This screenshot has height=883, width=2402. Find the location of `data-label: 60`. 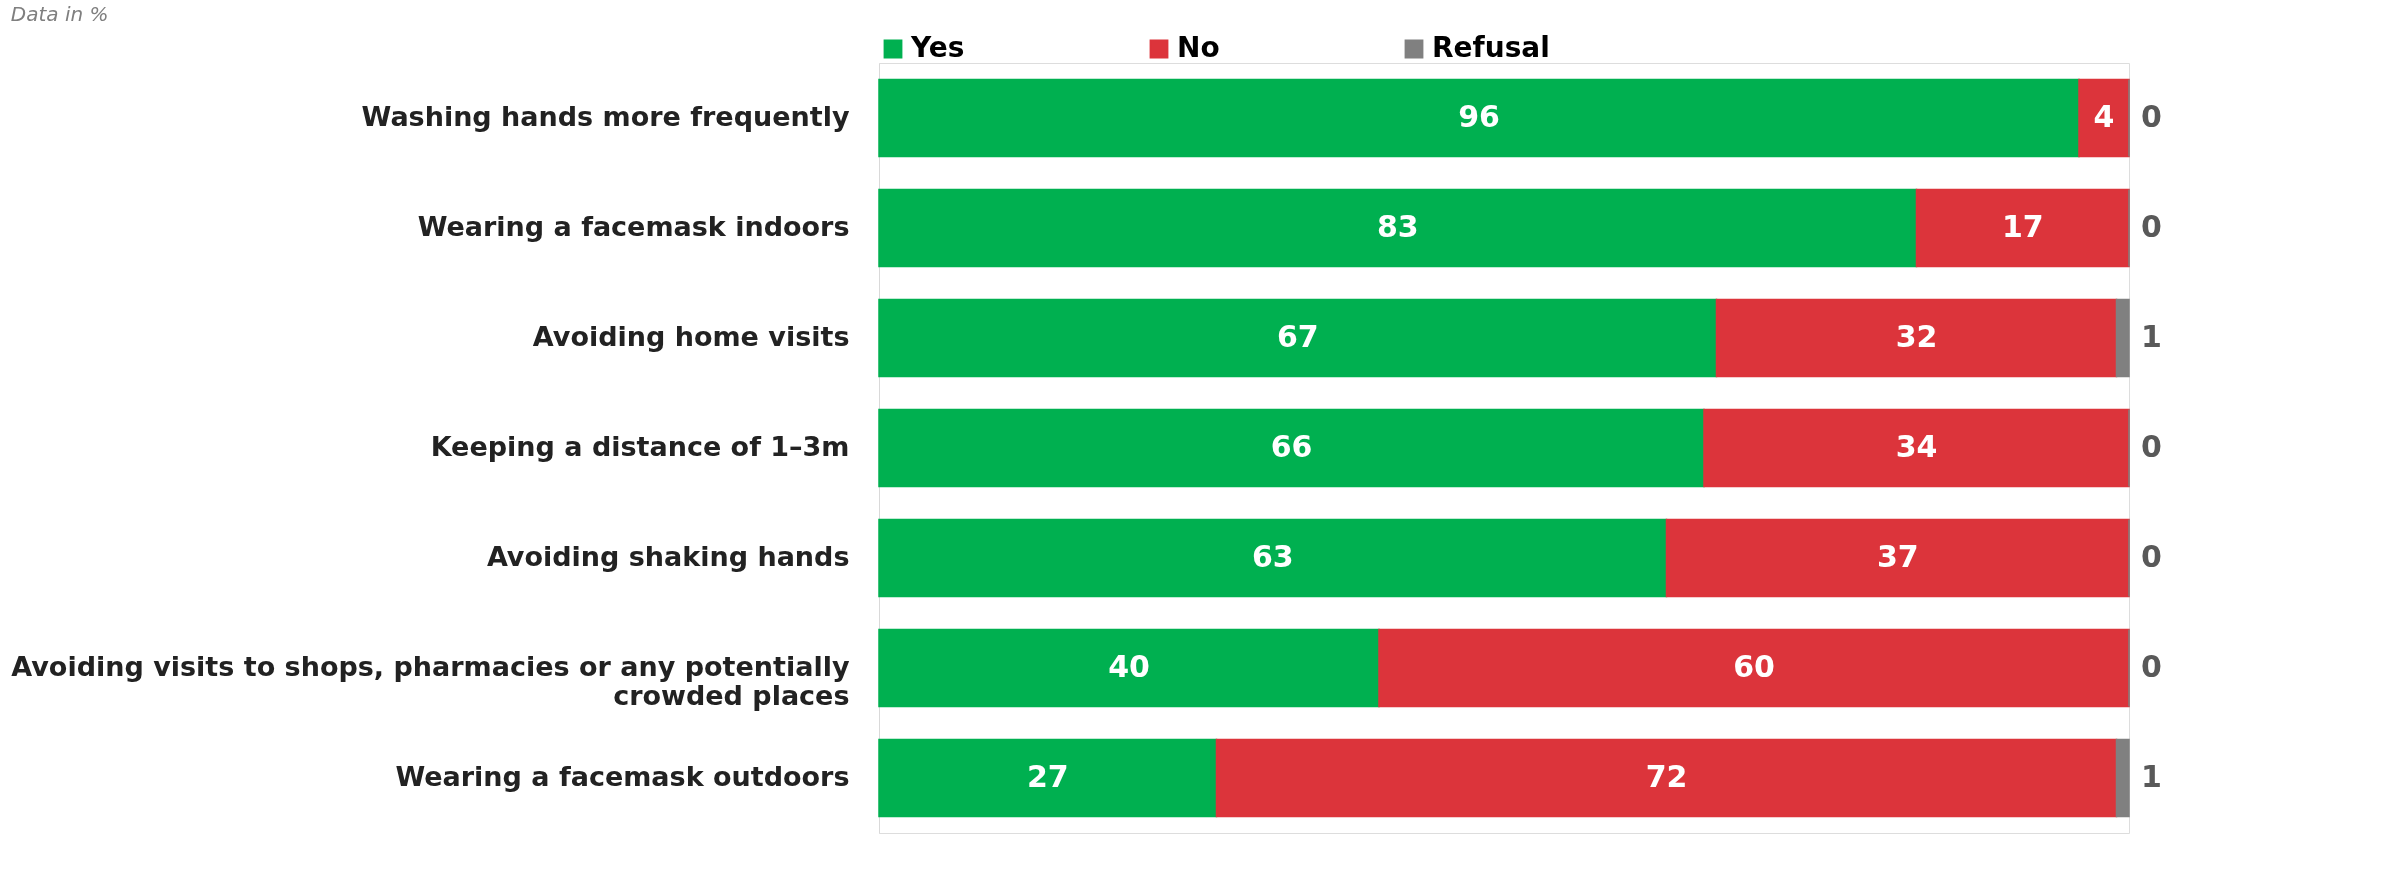

data-label: 60 is located at coordinates (1754, 666).